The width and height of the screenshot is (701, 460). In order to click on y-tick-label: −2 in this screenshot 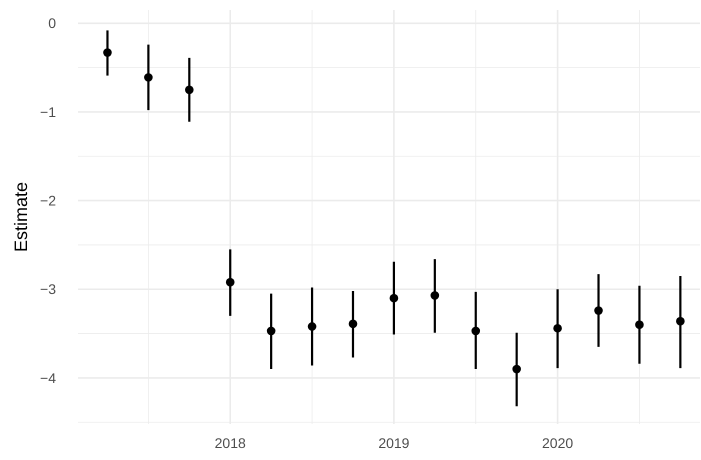, I will do `click(48, 200)`.